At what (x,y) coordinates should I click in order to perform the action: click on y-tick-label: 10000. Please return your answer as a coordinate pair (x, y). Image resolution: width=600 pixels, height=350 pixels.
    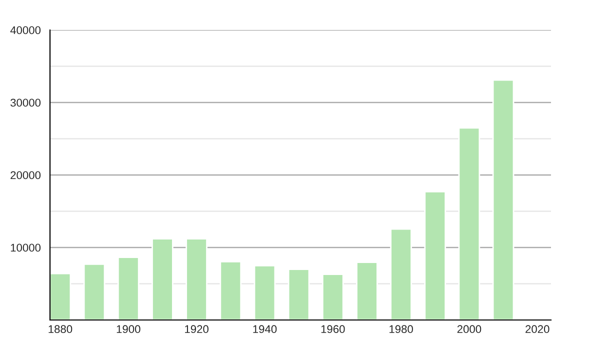
    Looking at the image, I should click on (25, 248).